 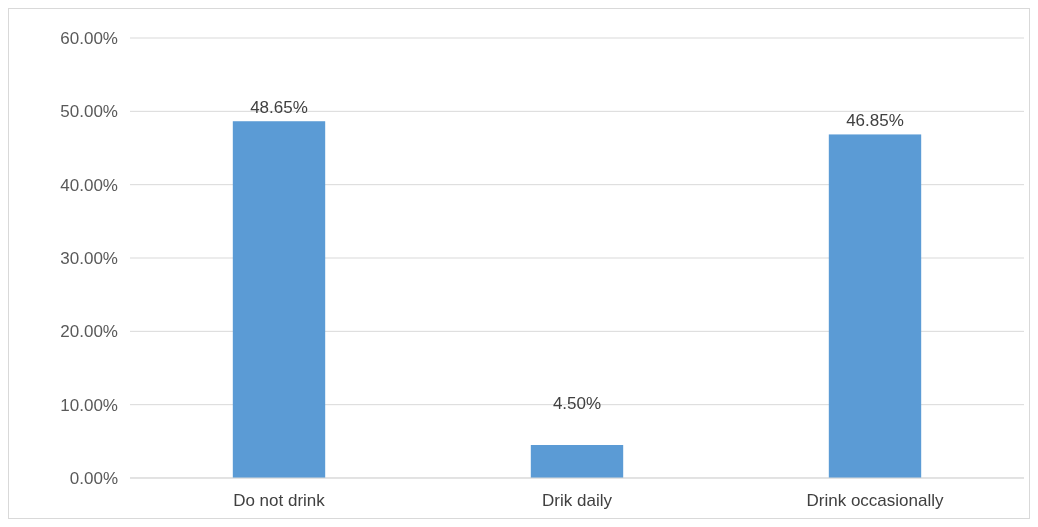 I want to click on y-tick-label: 60.00%, so click(x=89, y=38).